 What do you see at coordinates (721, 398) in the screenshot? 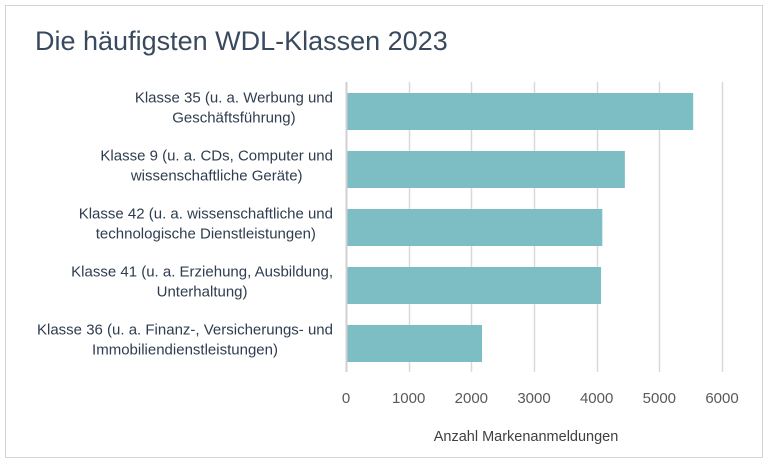
I see `x-tick-label-6000: 6000` at bounding box center [721, 398].